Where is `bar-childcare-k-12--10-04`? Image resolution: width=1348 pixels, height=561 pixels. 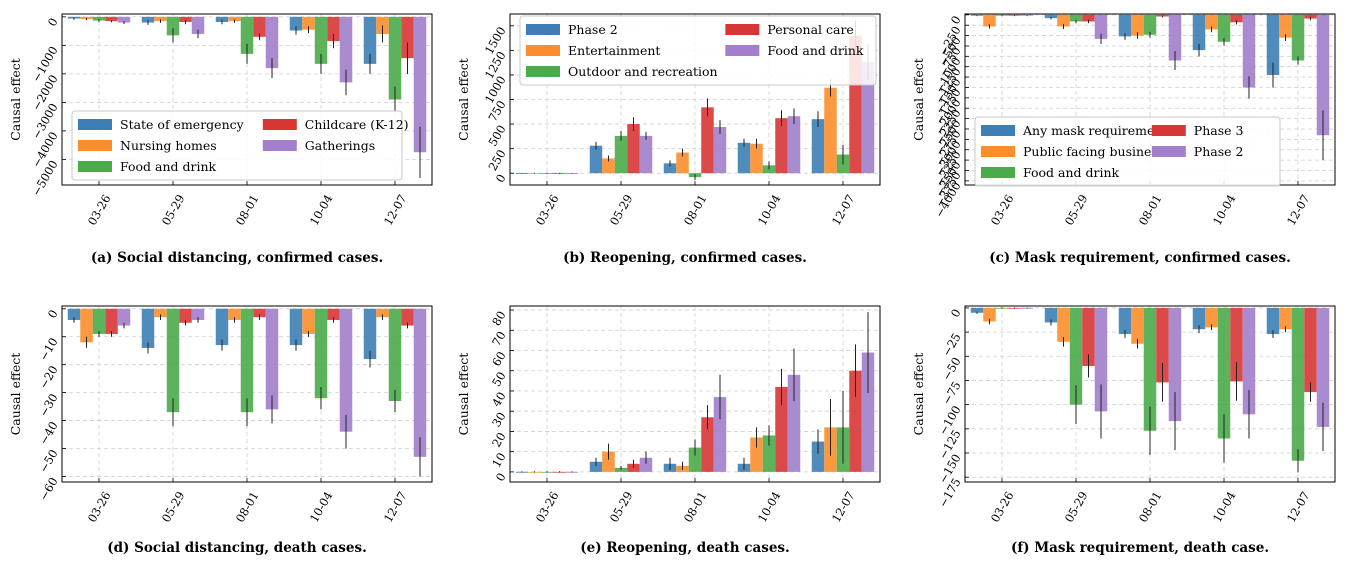 bar-childcare-k-12--10-04 is located at coordinates (333, 29).